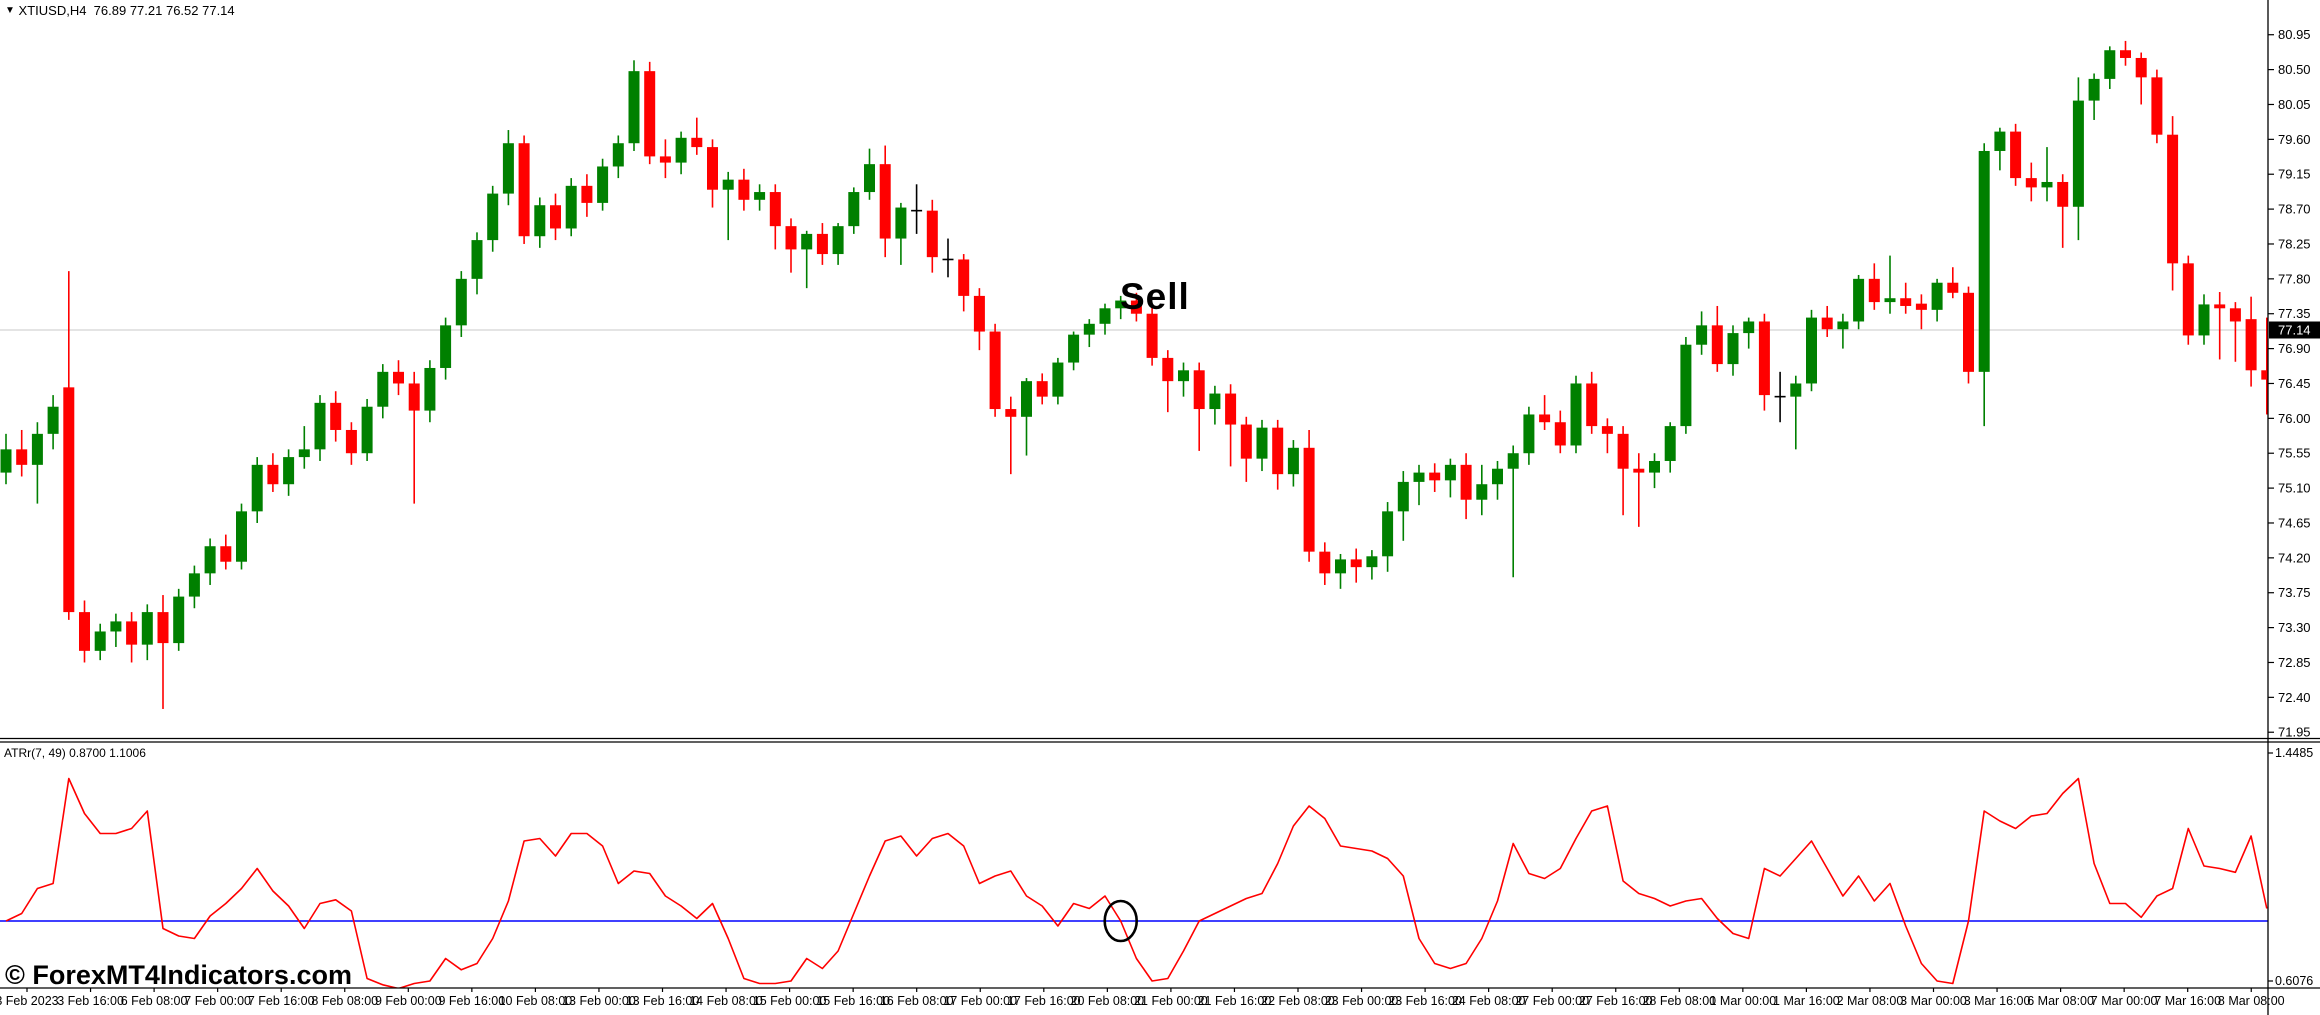 Image resolution: width=2320 pixels, height=1015 pixels. Describe the element at coordinates (2294, 69) in the screenshot. I see `price-axis-label: 80.50` at that location.